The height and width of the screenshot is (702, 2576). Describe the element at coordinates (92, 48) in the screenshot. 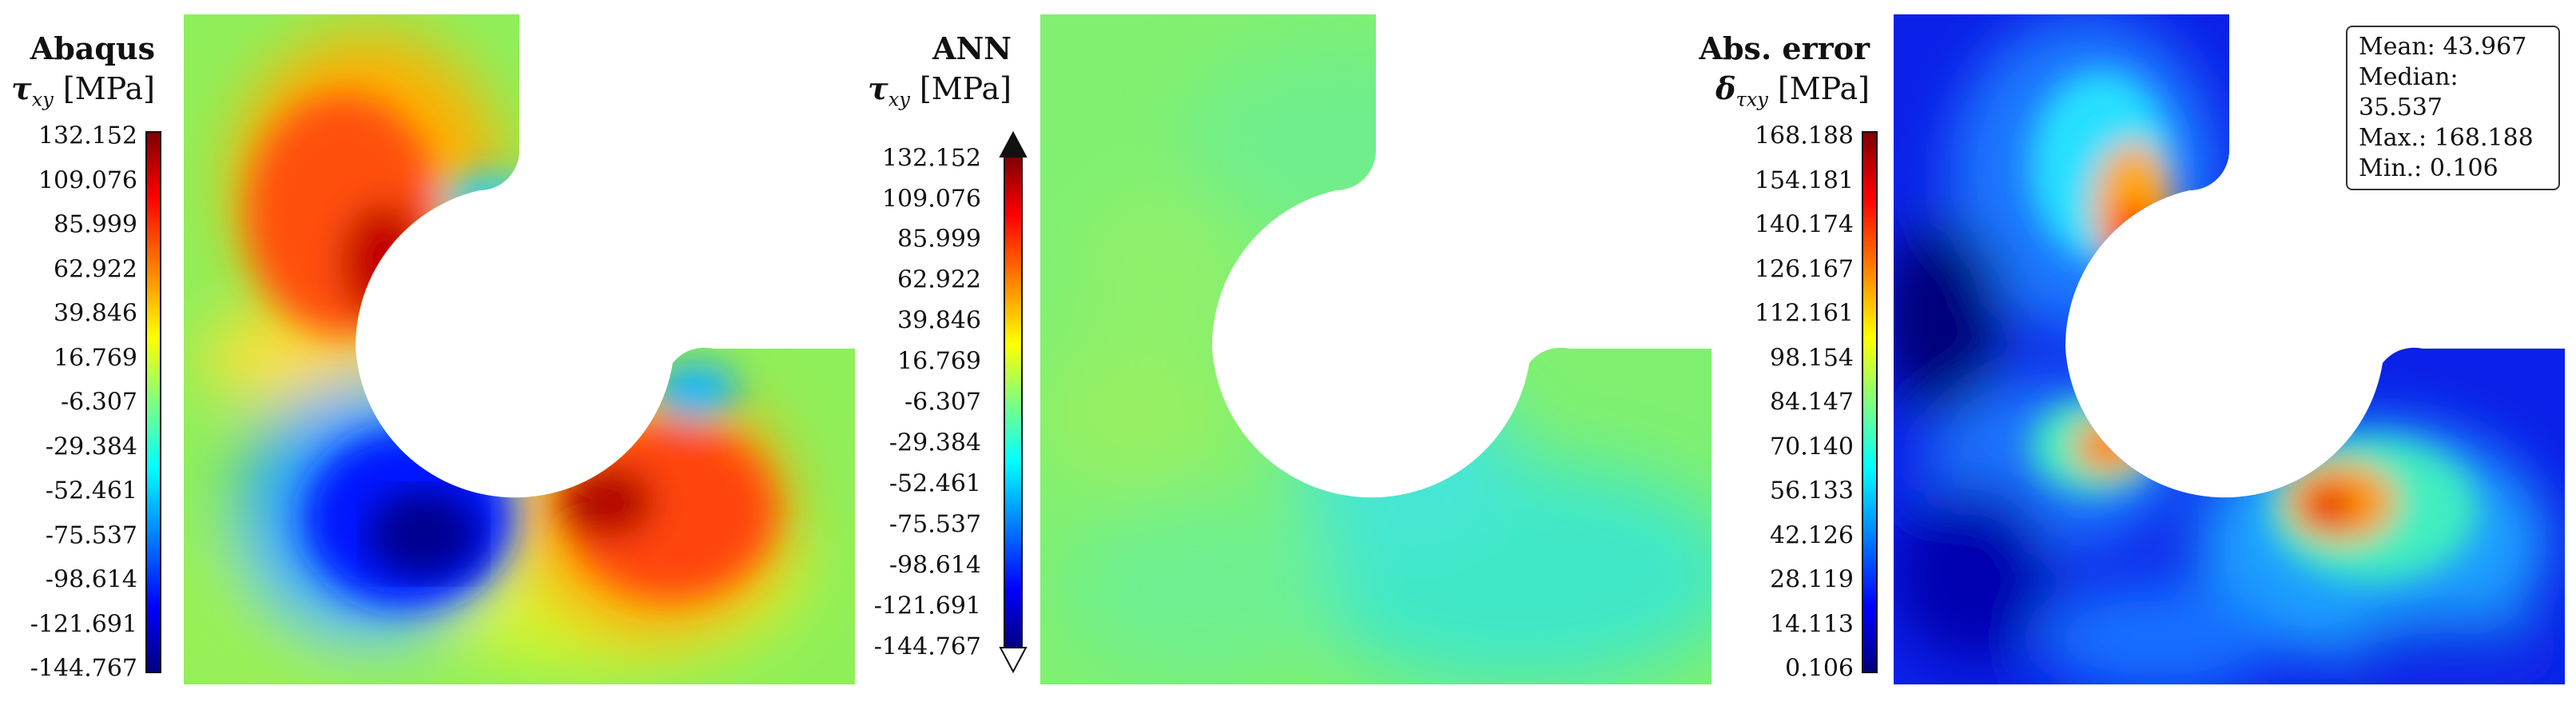

I see `panel-title: Abaqus` at that location.